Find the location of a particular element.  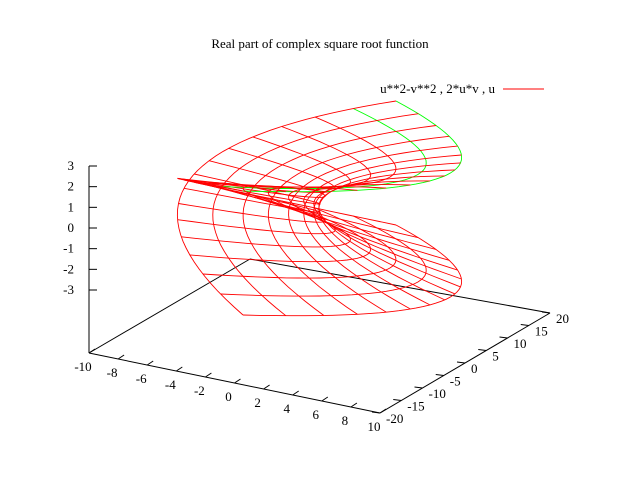

y-tick-label: -5 is located at coordinates (455, 381).